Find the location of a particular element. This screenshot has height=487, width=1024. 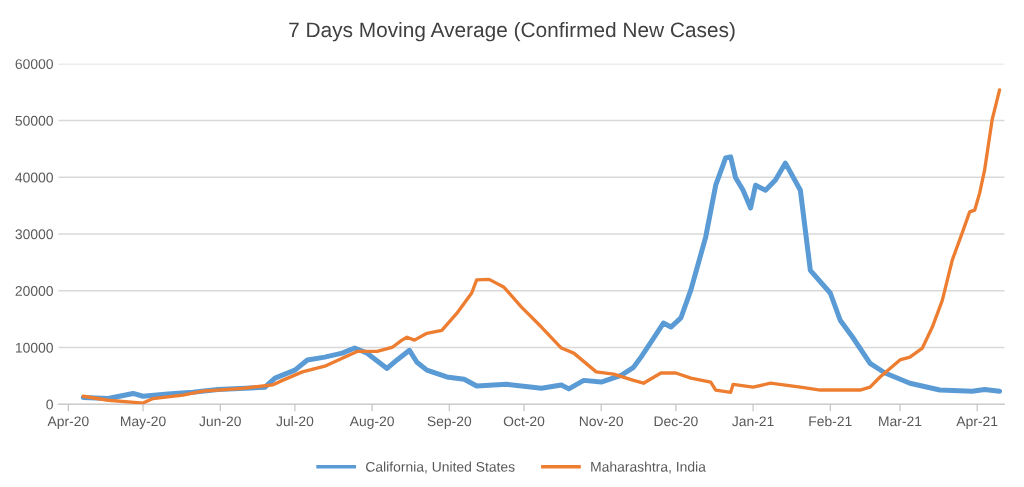

x-tick-label: Mar-21 is located at coordinates (900, 421).